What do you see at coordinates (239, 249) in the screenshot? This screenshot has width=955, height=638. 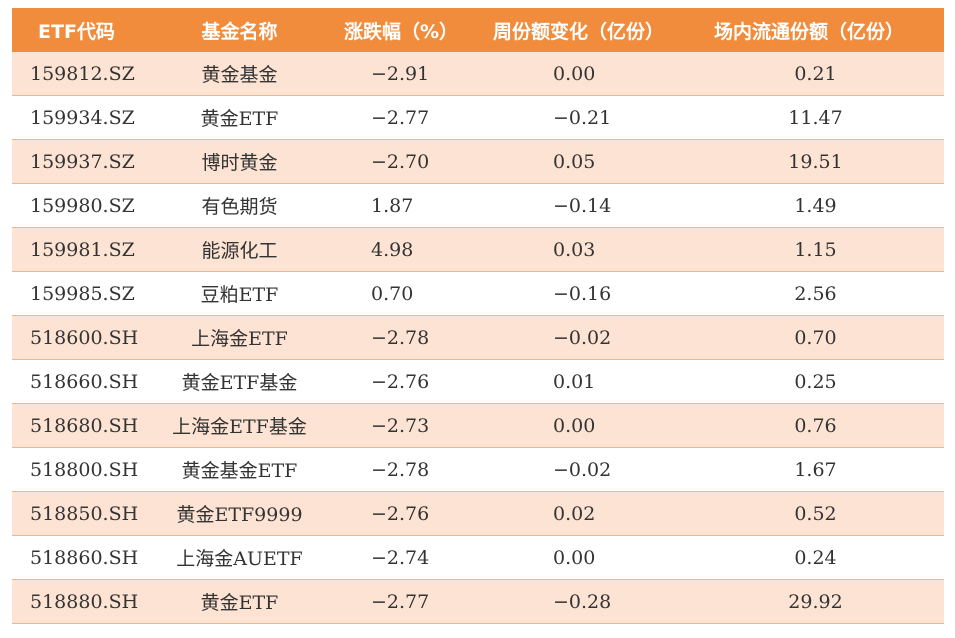 I see `cell-fund-name: 能源化工` at bounding box center [239, 249].